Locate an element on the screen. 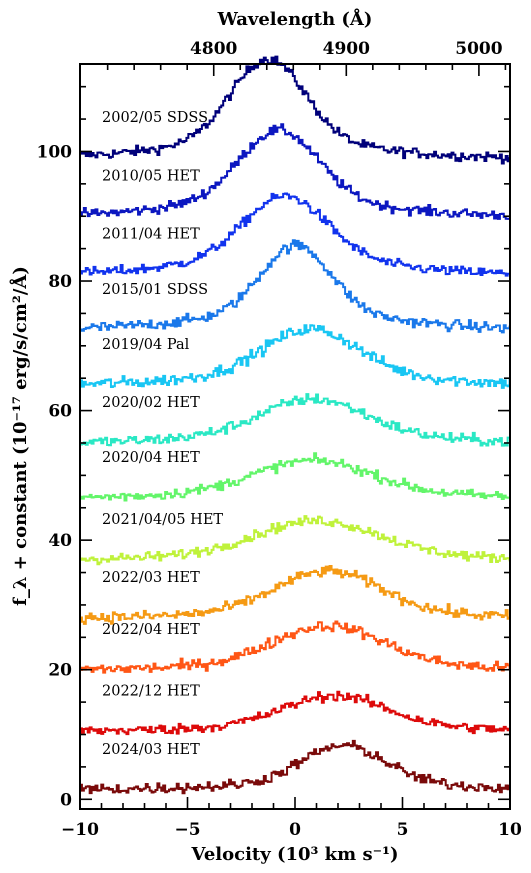 This screenshot has height=873, width=531. top-tick-label: 5000 is located at coordinates (478, 49).